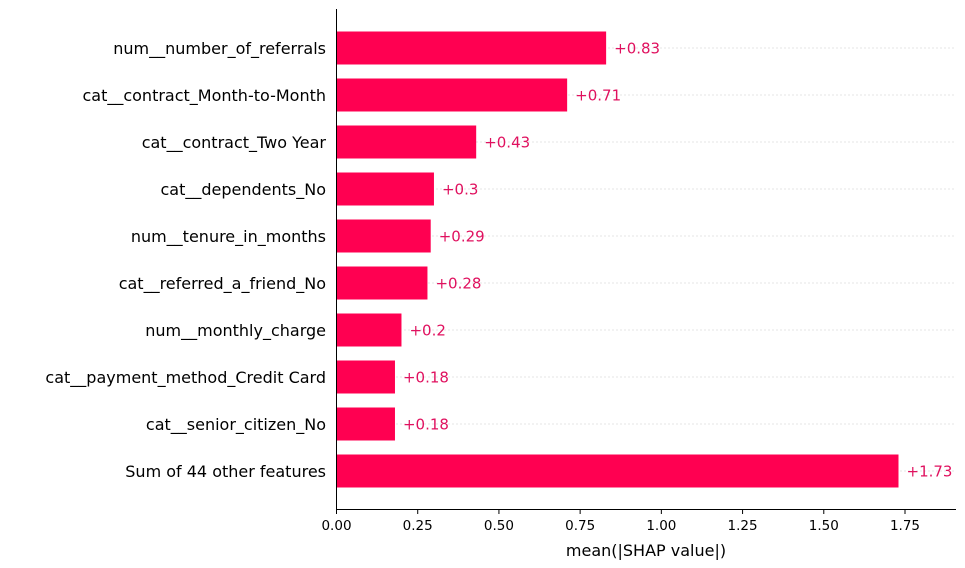 This screenshot has height=568, width=965. Describe the element at coordinates (646, 550) in the screenshot. I see `x-axis-title: mean(|SHAP value|)` at that location.